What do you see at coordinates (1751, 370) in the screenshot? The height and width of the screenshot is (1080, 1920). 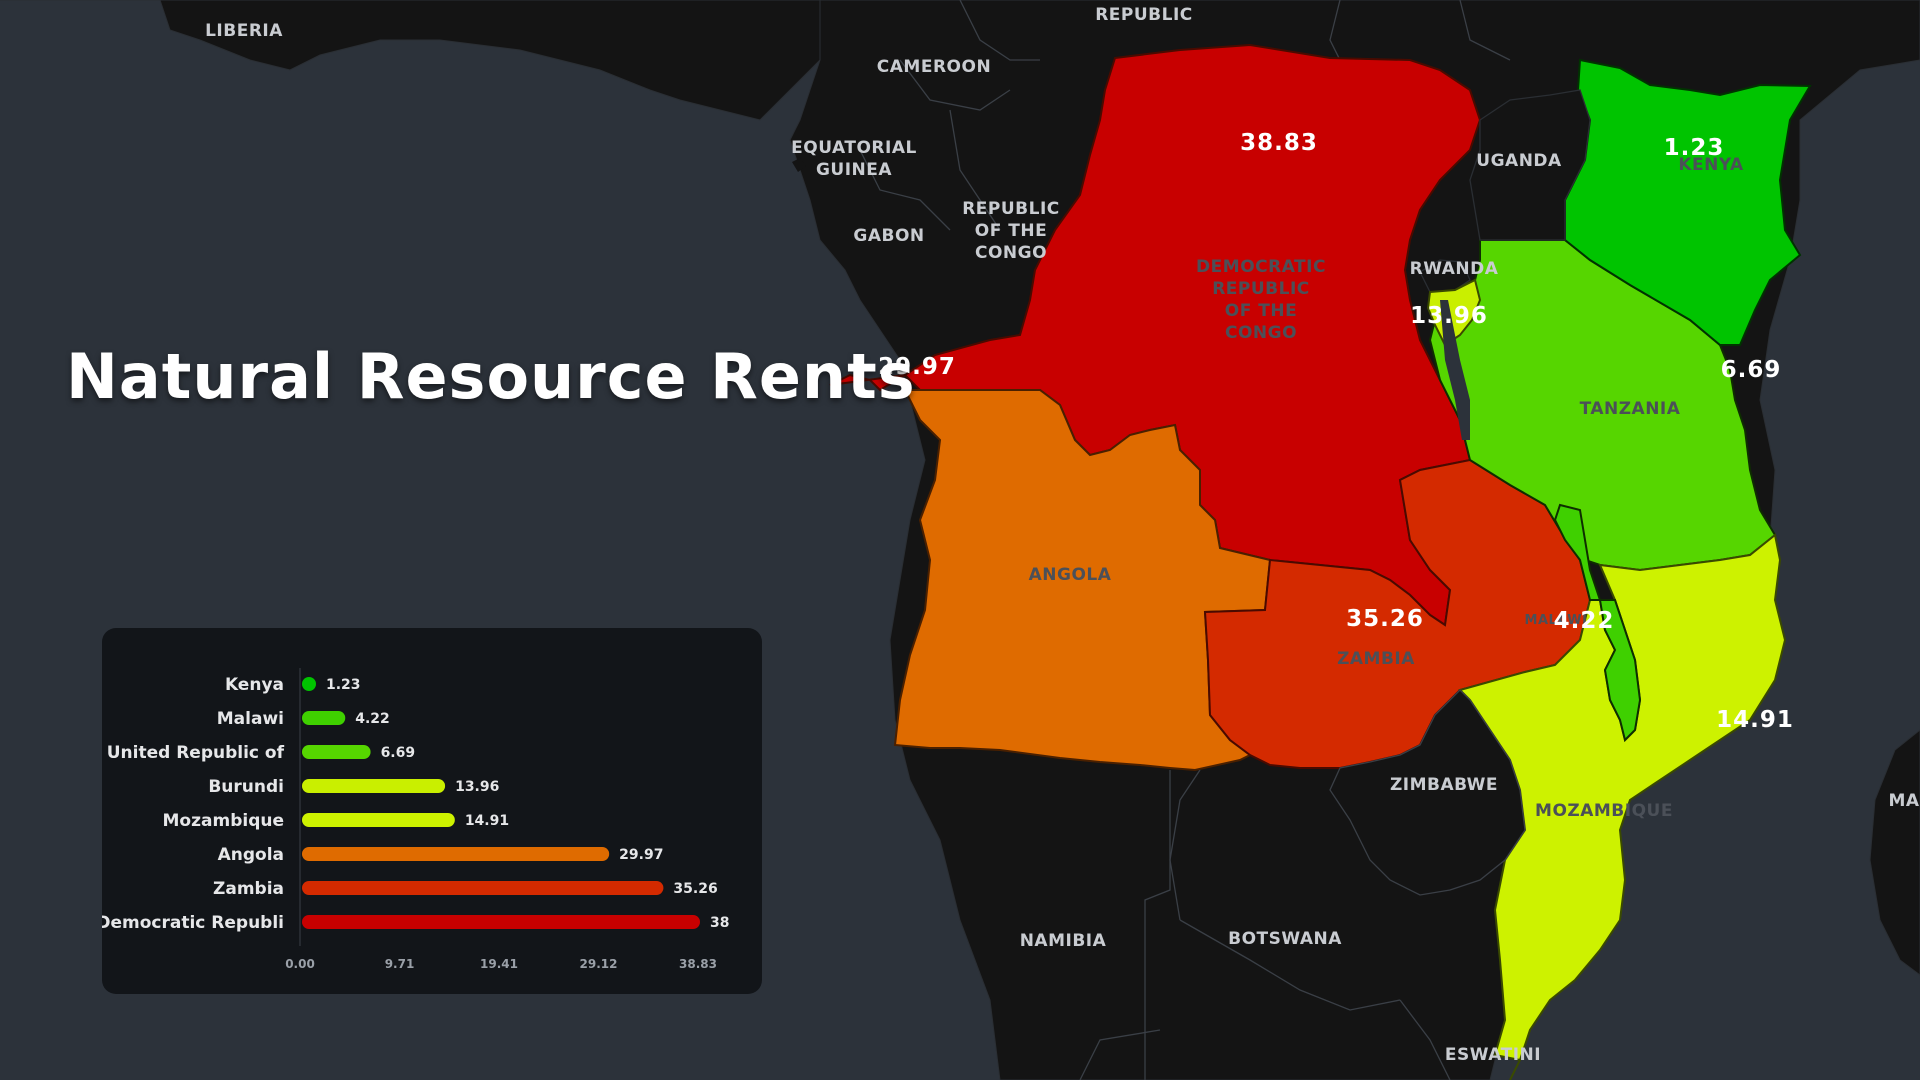 I see `value-tanzania: 6.69` at bounding box center [1751, 370].